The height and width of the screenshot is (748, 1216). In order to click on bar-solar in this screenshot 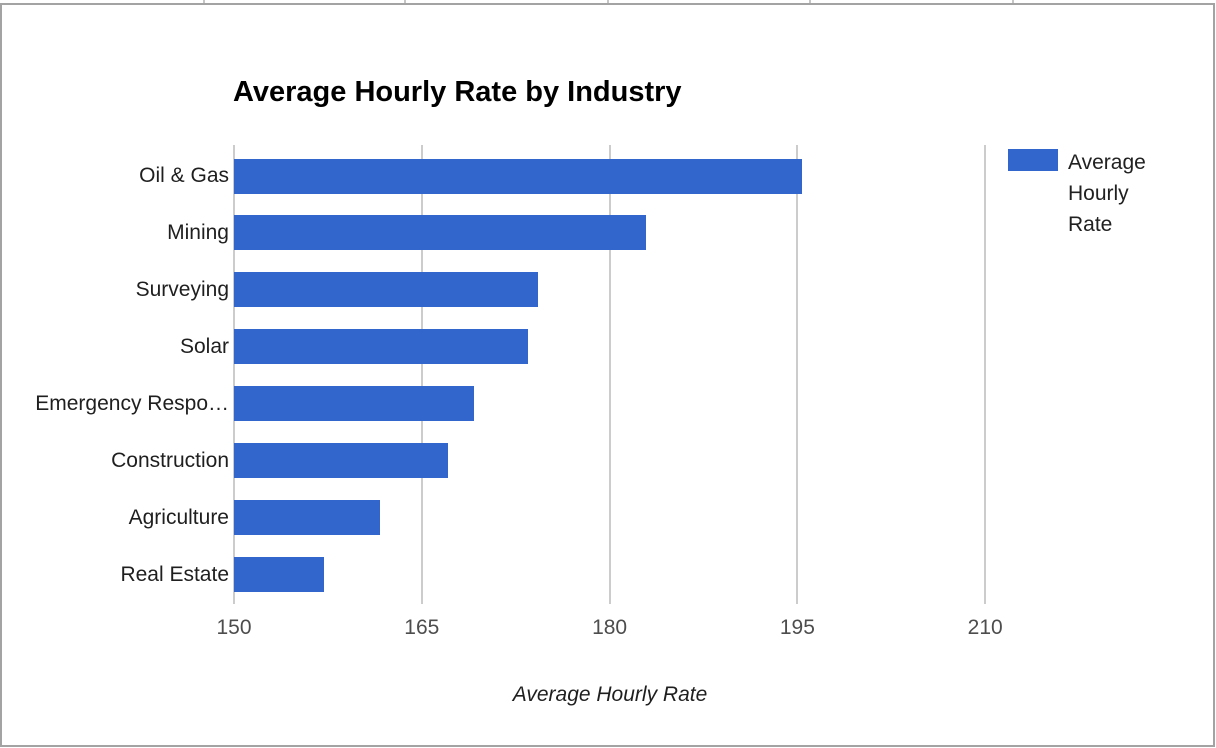, I will do `click(381, 347)`.